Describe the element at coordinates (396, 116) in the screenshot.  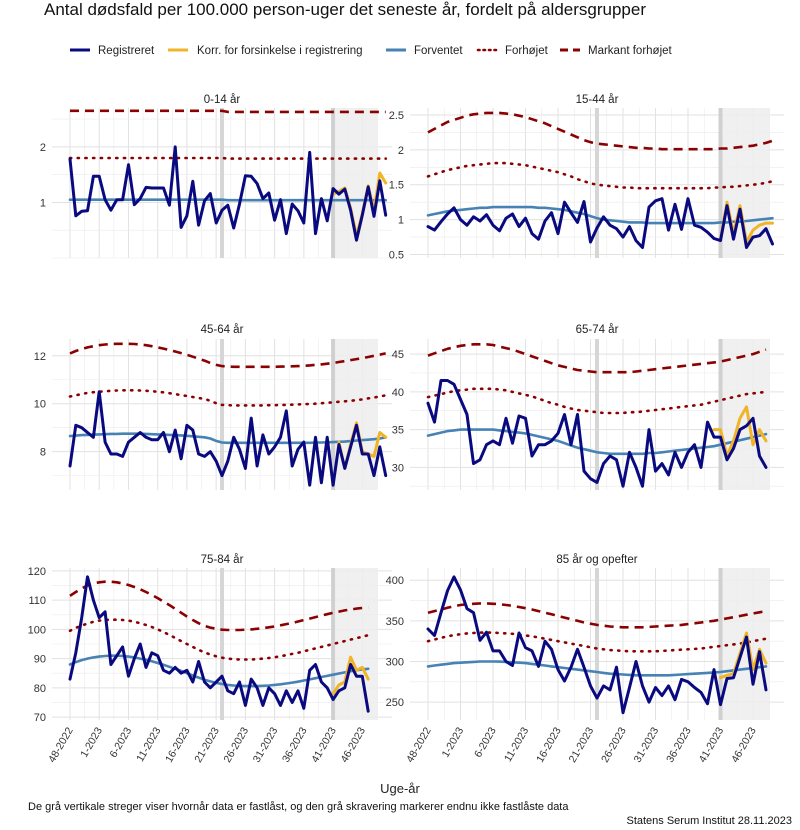
I see `y-tick-label: 2.5` at that location.